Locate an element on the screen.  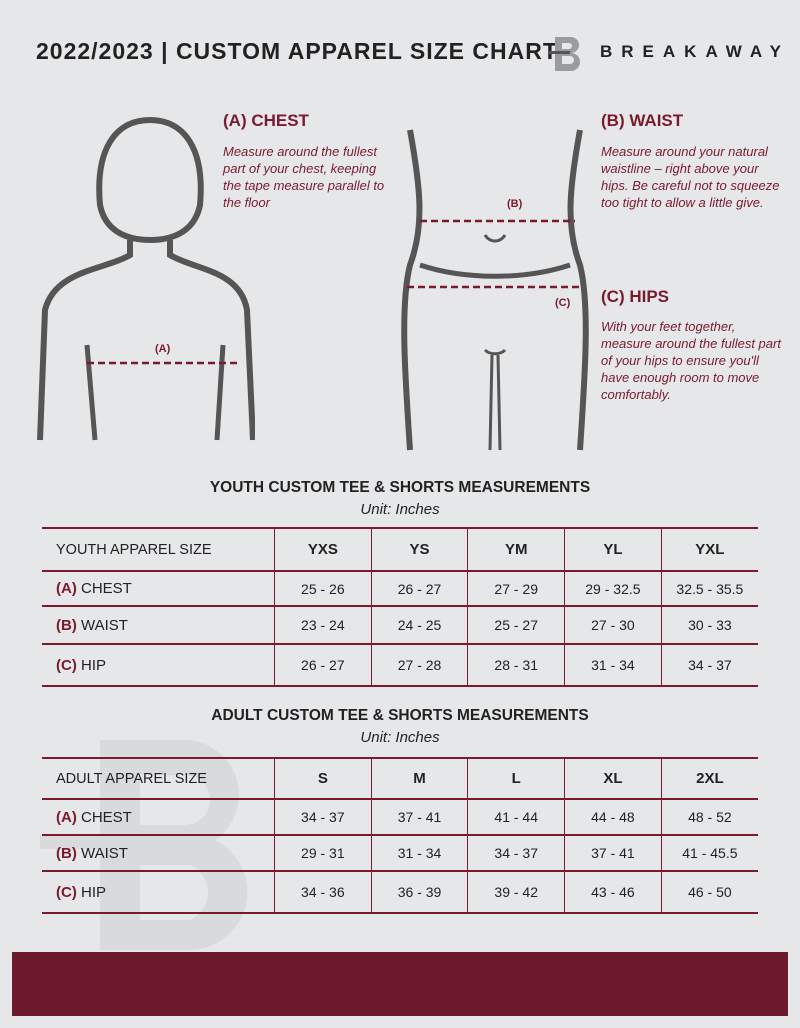
column-header: YM is located at coordinates (516, 549).